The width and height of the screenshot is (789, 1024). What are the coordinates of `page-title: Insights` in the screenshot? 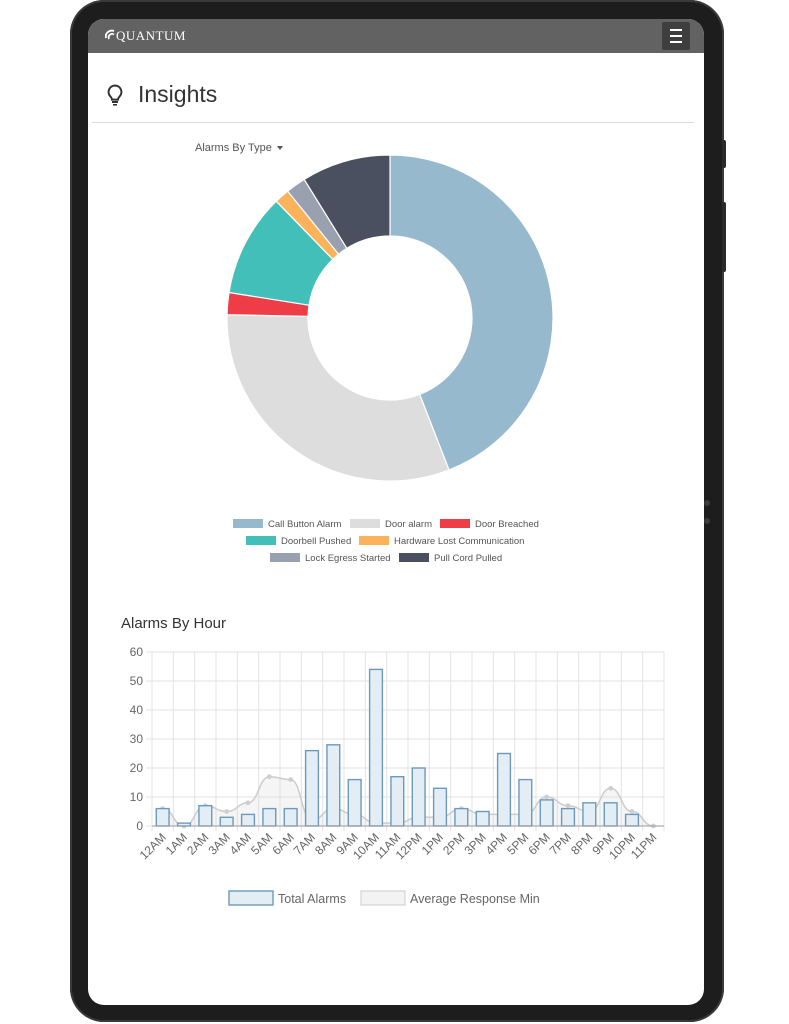 It's located at (178, 94).